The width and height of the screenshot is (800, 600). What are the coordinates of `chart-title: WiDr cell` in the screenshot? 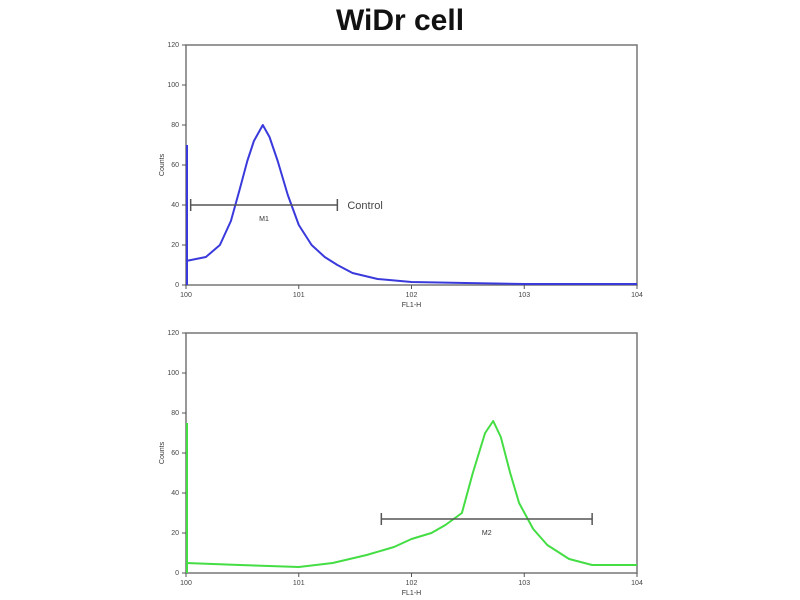 It's located at (400, 20).